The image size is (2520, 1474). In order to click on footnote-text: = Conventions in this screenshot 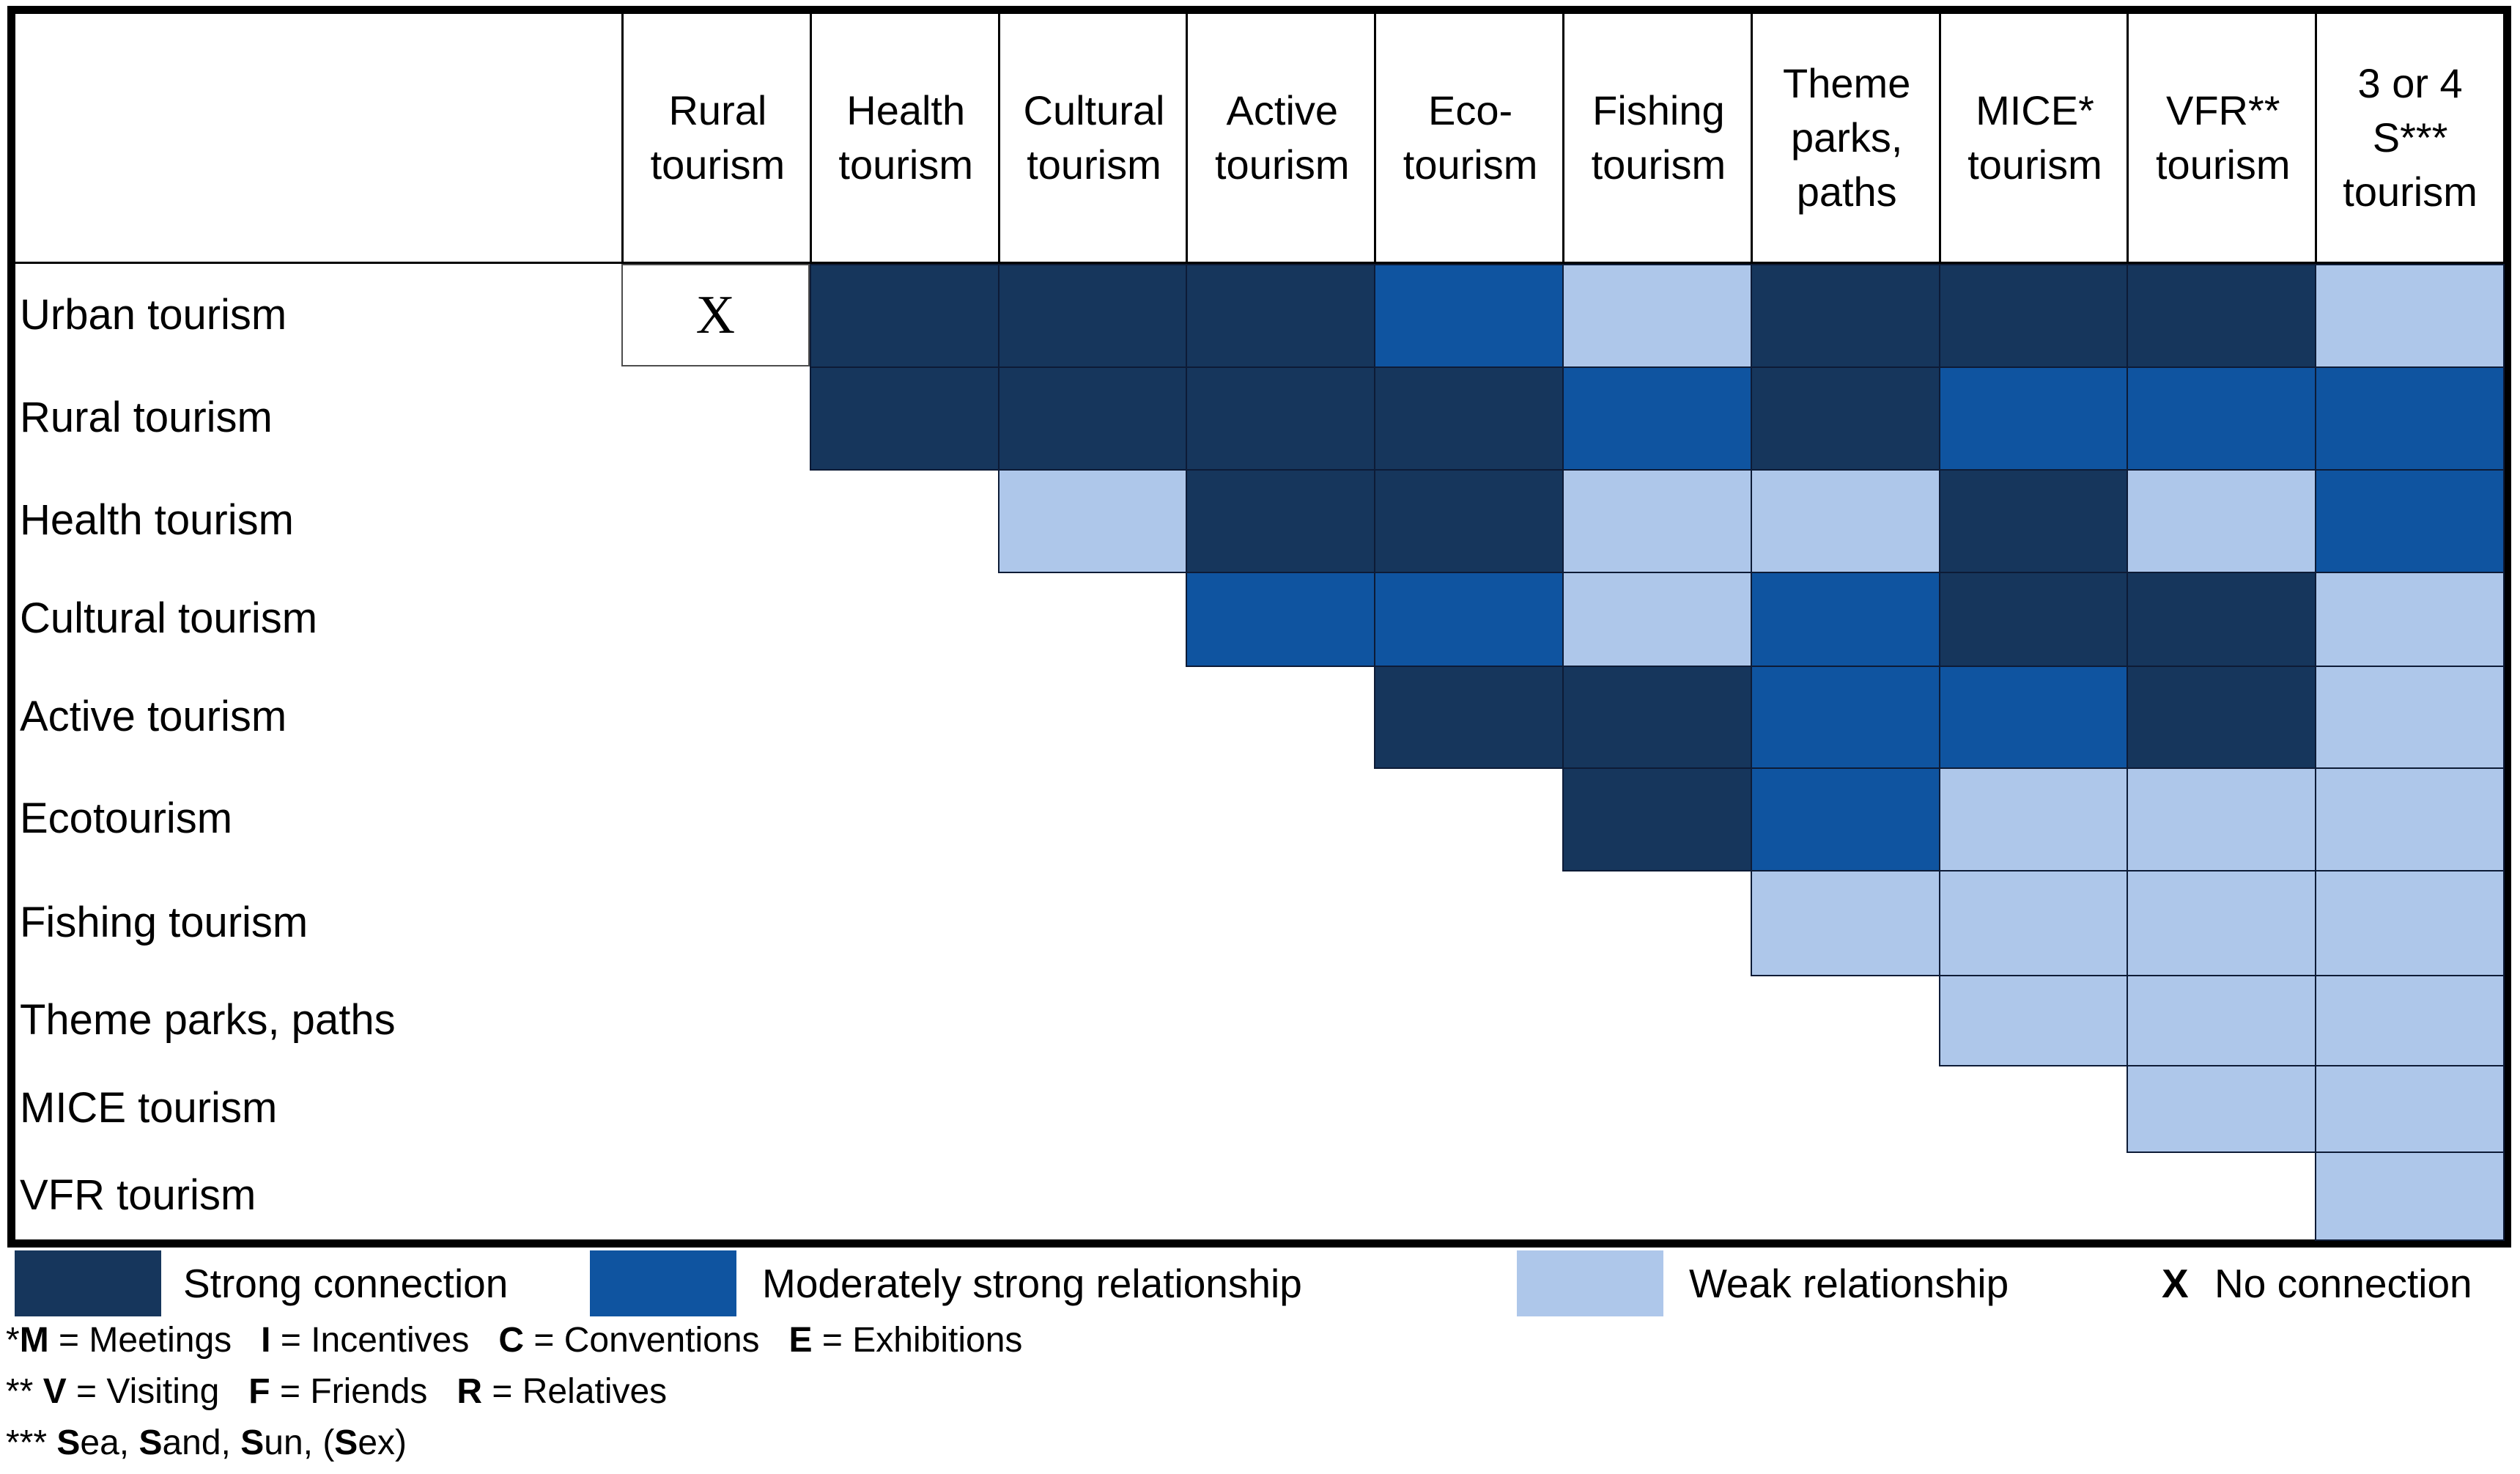, I will do `click(656, 1340)`.